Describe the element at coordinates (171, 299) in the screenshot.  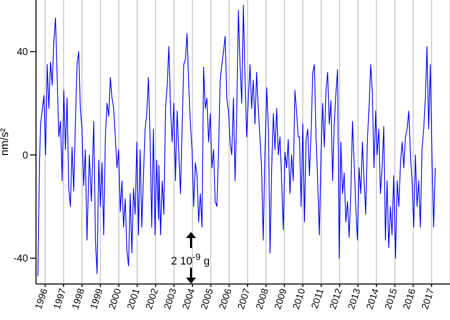
I see `x-tick-label: 2003` at that location.